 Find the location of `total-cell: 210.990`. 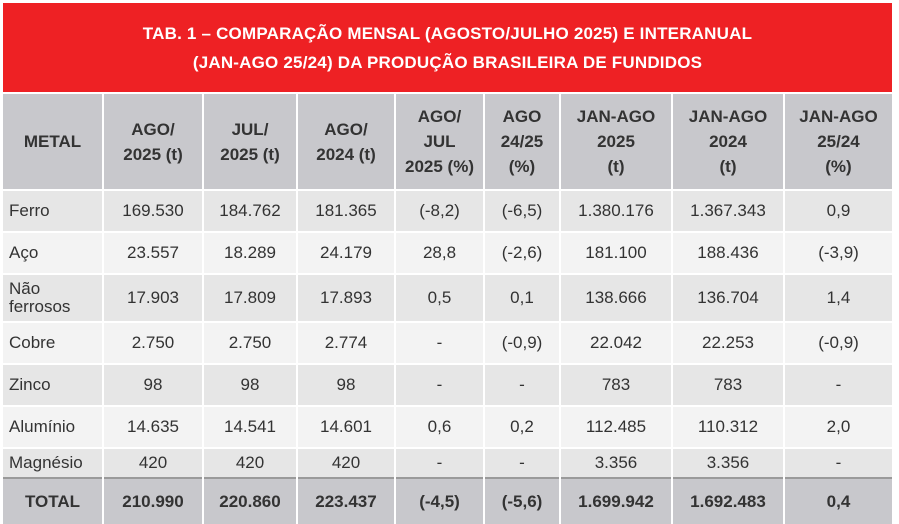

total-cell: 210.990 is located at coordinates (153, 500).